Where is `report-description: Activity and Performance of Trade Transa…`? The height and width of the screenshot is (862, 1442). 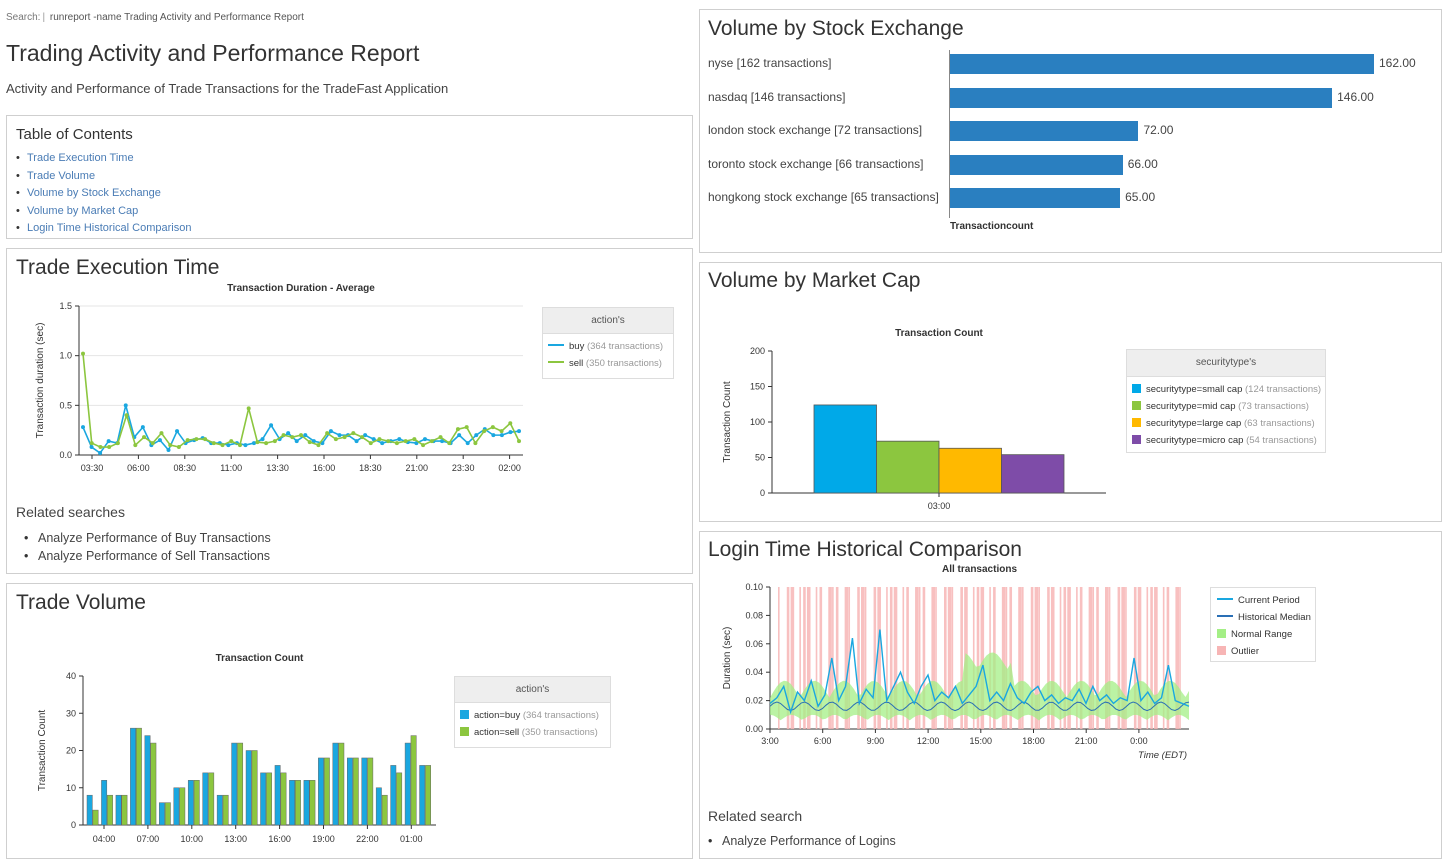
report-description: Activity and Performance of Trade Transa… is located at coordinates (227, 88).